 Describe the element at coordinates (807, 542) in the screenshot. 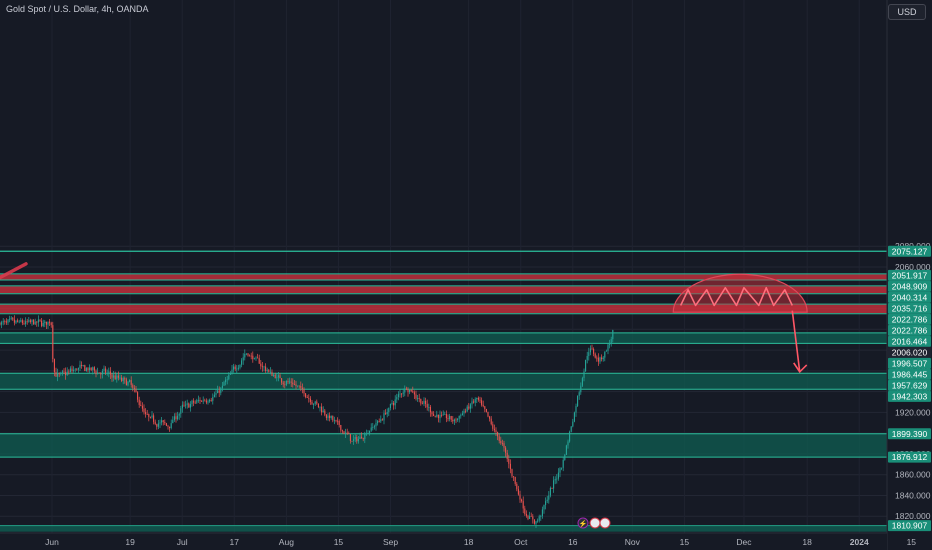

I see `time-tick-label: 18` at that location.